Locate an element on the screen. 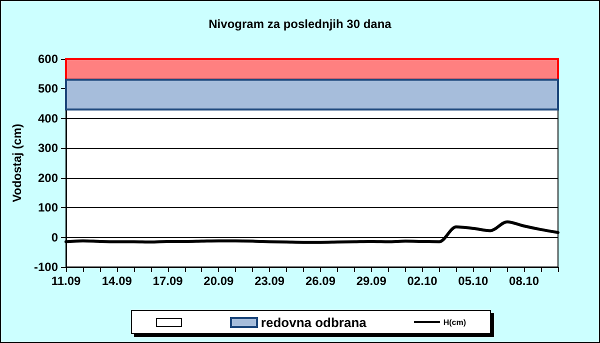 The image size is (600, 343). x-tick-label: 20.09 is located at coordinates (219, 281).